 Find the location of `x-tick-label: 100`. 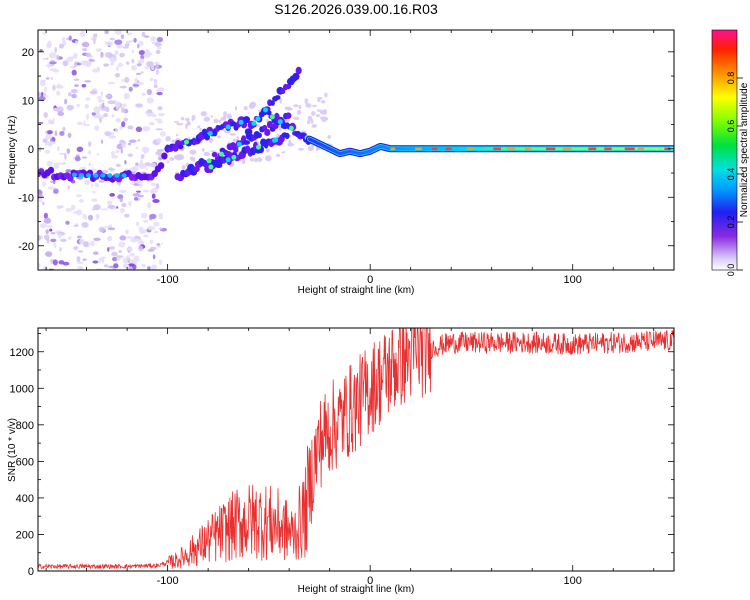

x-tick-label: 100 is located at coordinates (573, 280).